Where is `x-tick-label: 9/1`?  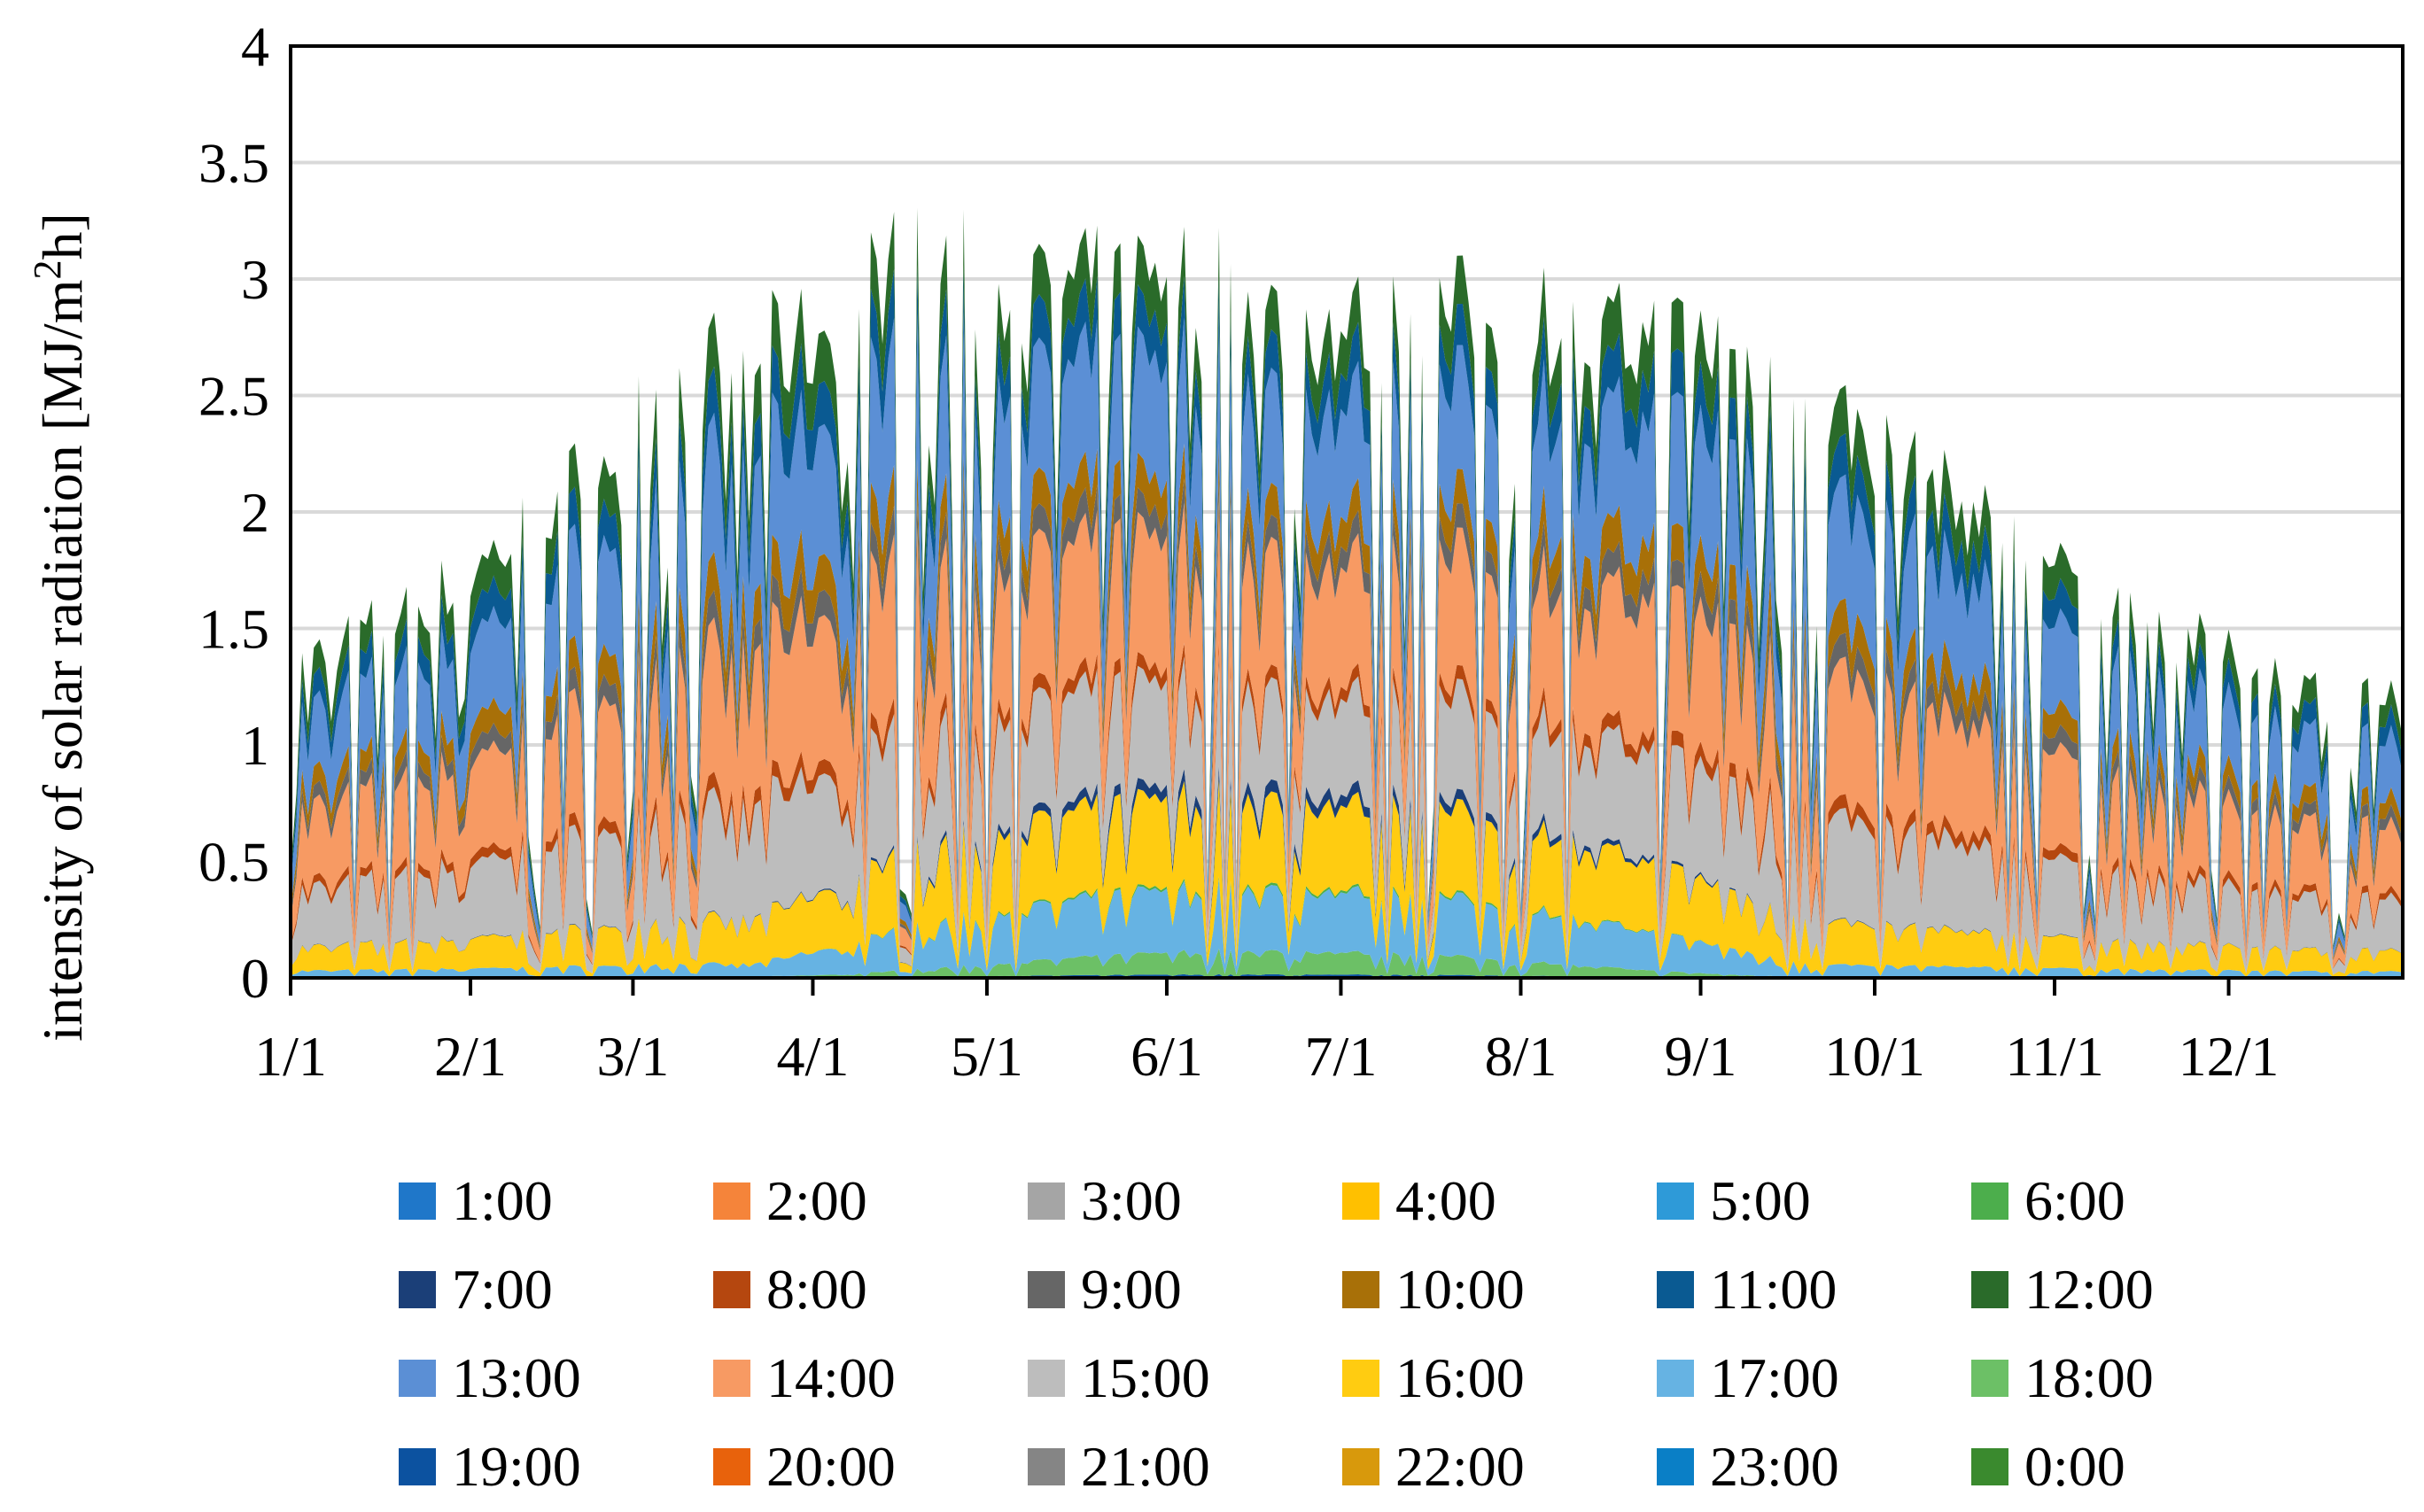
x-tick-label: 9/1 is located at coordinates (1701, 1056).